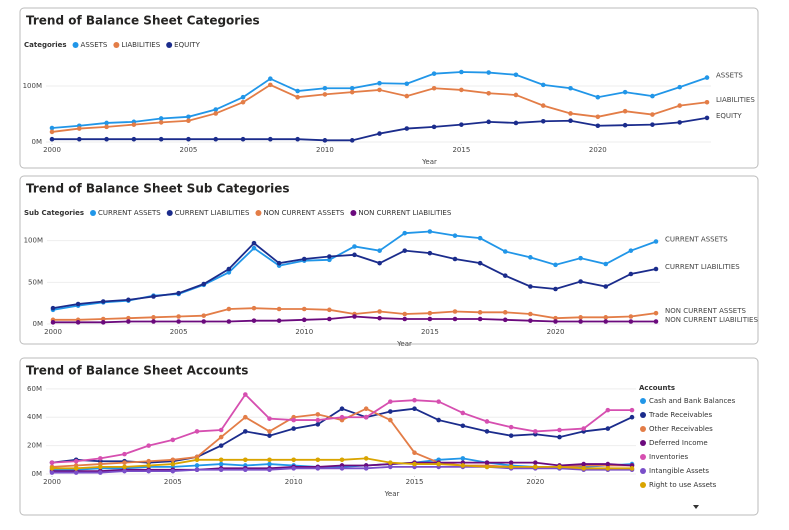  Describe the element at coordinates (53, 332) in the screenshot. I see `x-tick-label: 2000` at that location.